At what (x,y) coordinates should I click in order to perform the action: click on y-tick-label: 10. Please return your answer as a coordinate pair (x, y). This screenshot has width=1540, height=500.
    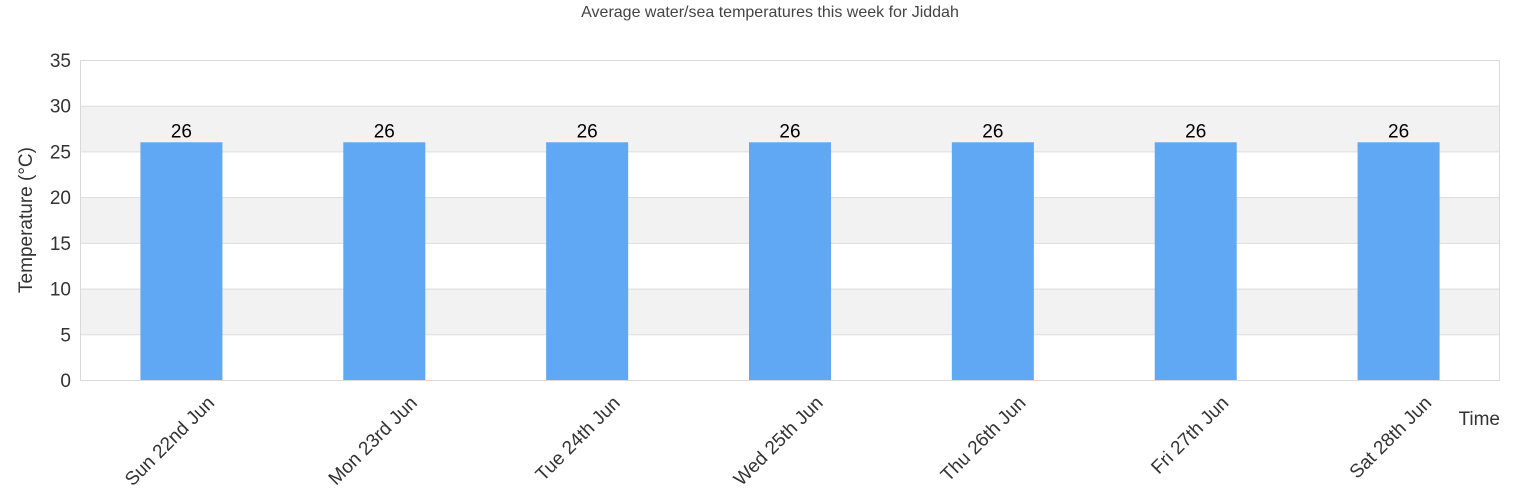
    Looking at the image, I should click on (60, 290).